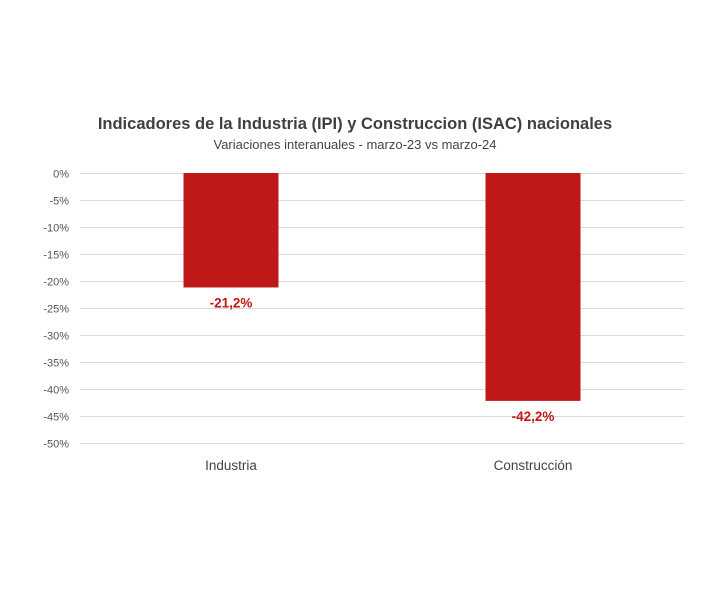  I want to click on y-tick-label: -25%, so click(56, 310).